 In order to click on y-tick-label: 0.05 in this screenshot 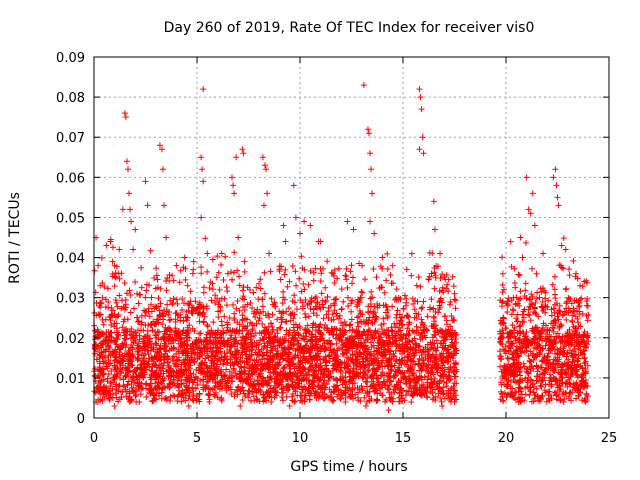, I will do `click(70, 218)`.